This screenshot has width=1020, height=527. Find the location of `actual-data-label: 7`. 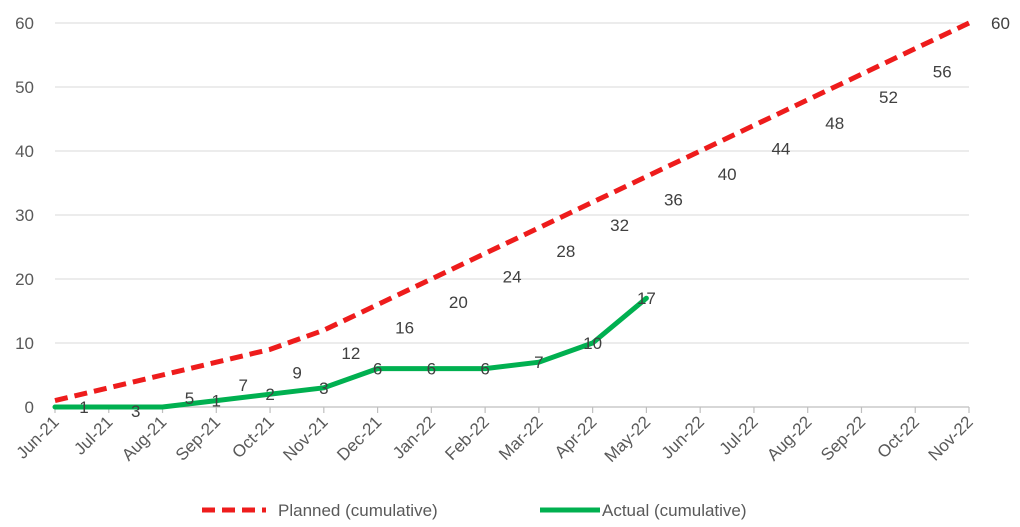

actual-data-label: 7 is located at coordinates (538, 362).